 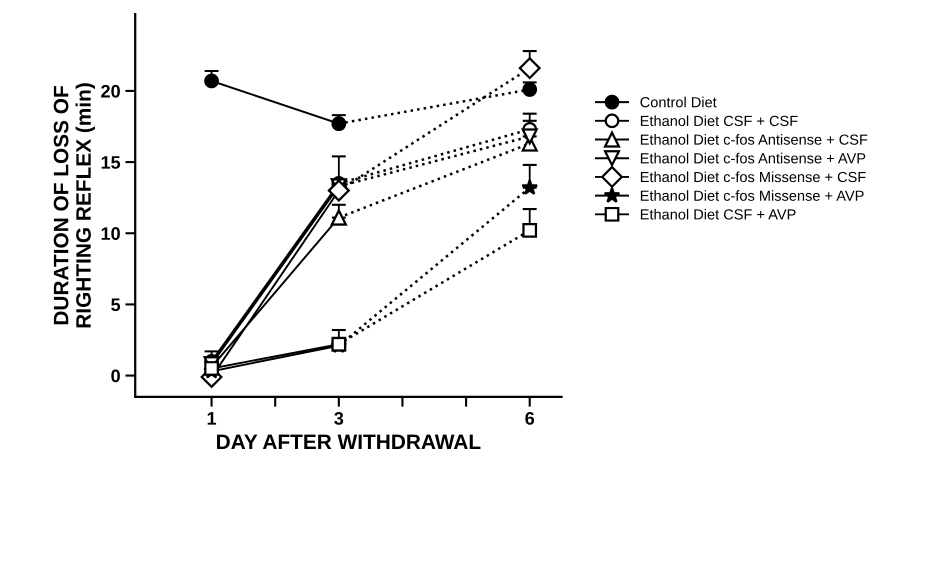 What do you see at coordinates (678, 102) in the screenshot?
I see `legend-label: Control Diet` at bounding box center [678, 102].